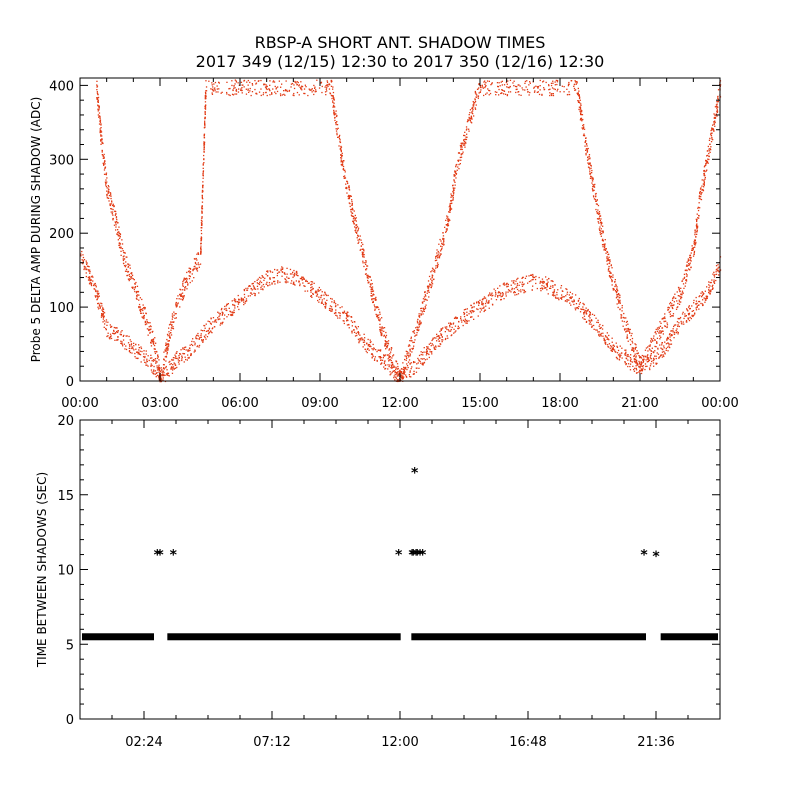 The width and height of the screenshot is (800, 800). I want to click on x-tick-label: 12:00, so click(399, 742).